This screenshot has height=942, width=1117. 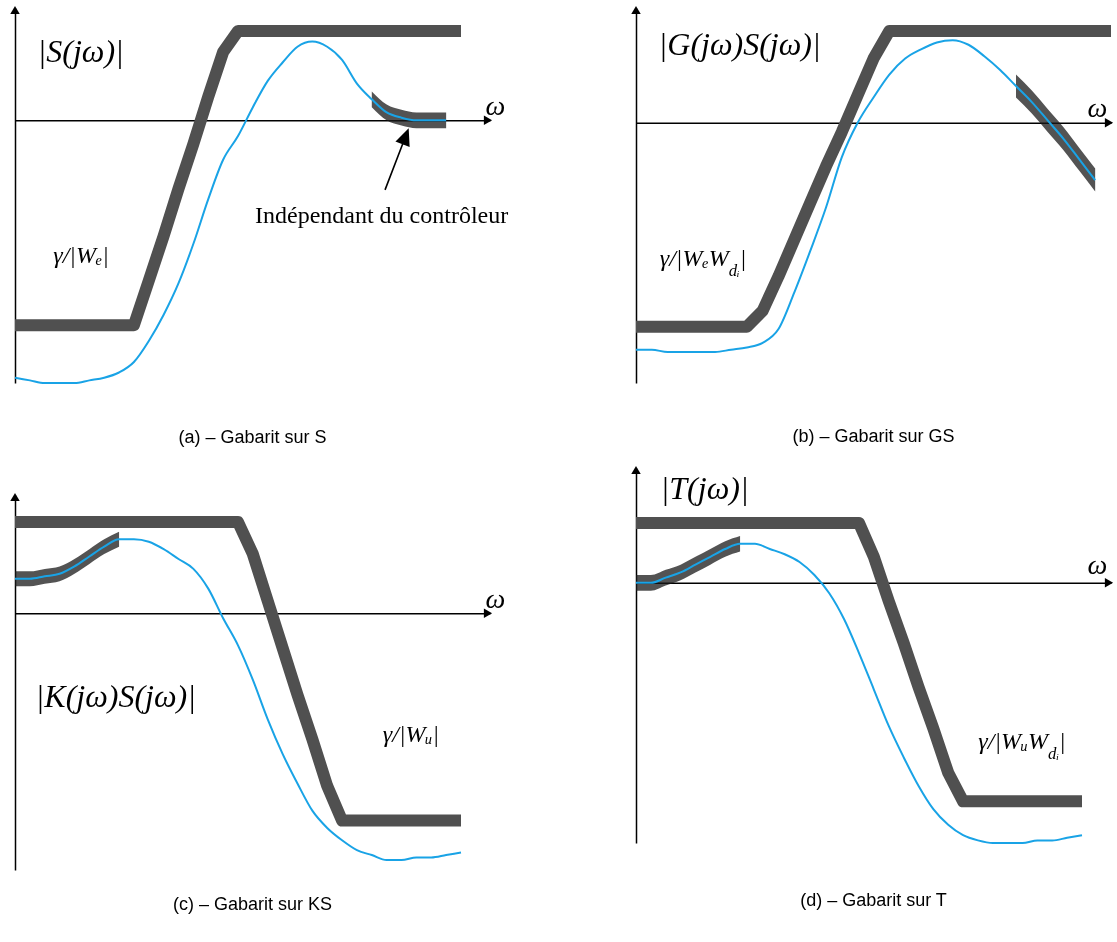 What do you see at coordinates (382, 215) in the screenshot?
I see `annotation: Indépendant du contrôleur` at bounding box center [382, 215].